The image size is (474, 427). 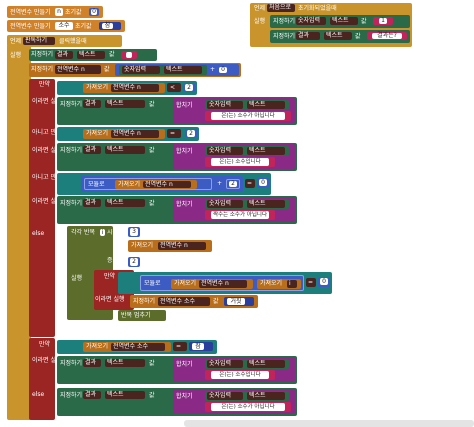 What do you see at coordinates (129, 55) in the screenshot?
I see `empty-text-block` at bounding box center [129, 55].